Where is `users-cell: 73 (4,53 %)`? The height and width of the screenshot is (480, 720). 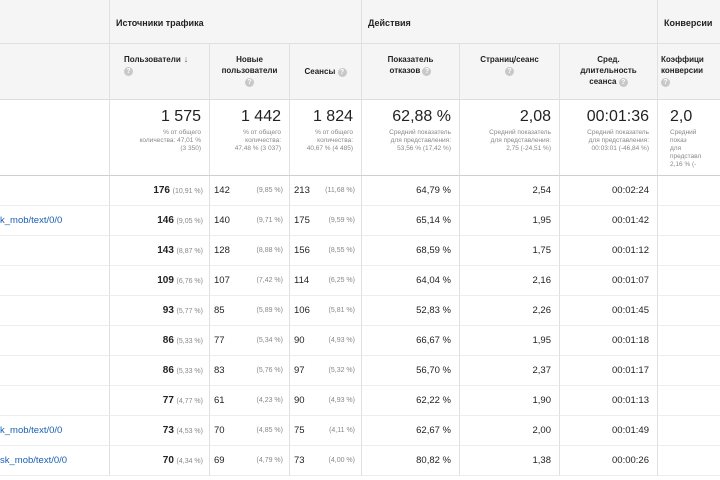 users-cell: 73 (4,53 %) is located at coordinates (160, 431).